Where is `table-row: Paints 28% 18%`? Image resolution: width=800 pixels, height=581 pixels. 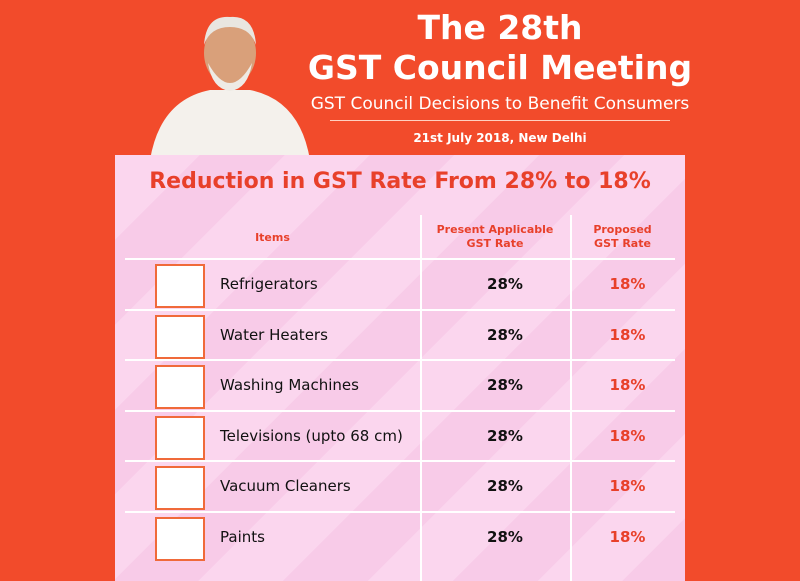
table-row: Paints 28% 18% is located at coordinates (400, 535).